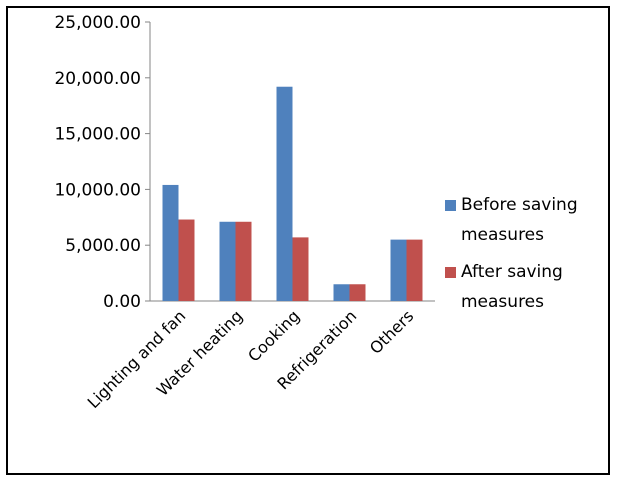  What do you see at coordinates (137, 359) in the screenshot?
I see `x-category-label: Lighting and fan` at bounding box center [137, 359].